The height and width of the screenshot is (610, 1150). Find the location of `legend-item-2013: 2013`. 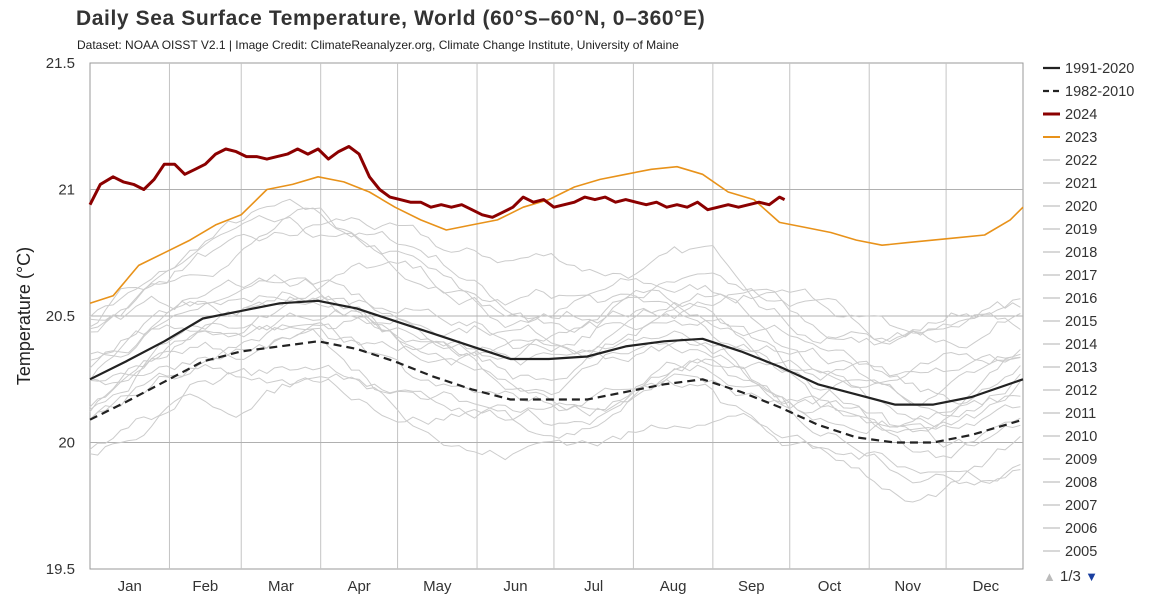

legend-item-2013: 2013 is located at coordinates (1070, 368).